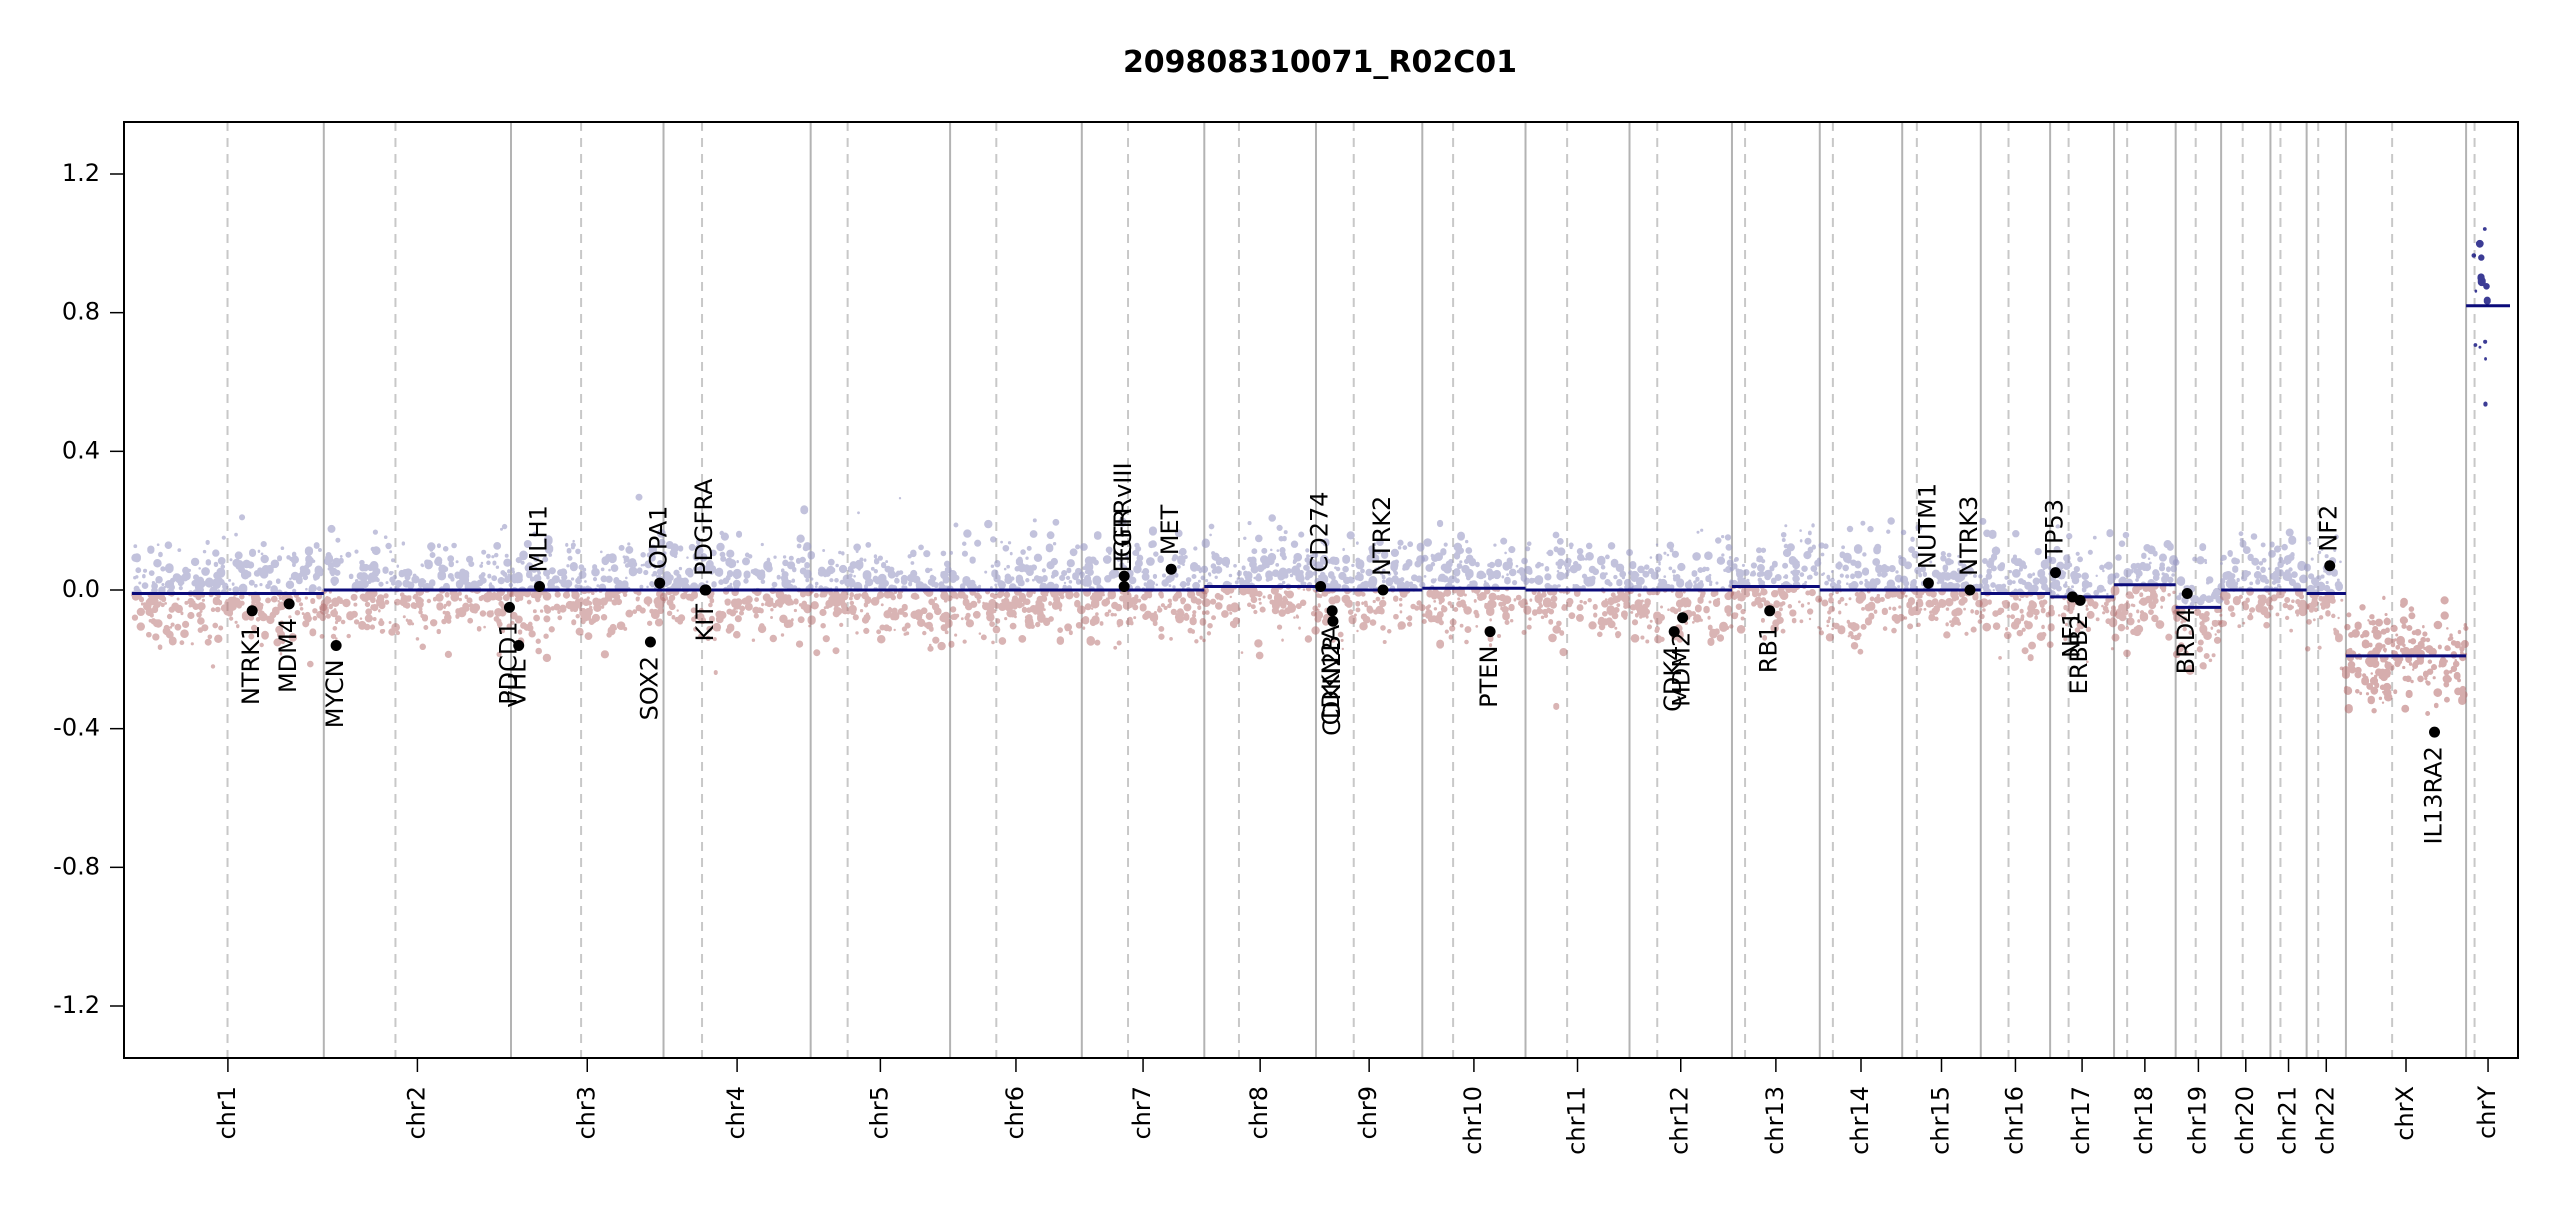 The height and width of the screenshot is (1205, 2550). I want to click on x-tick-label-chr20: chr20, so click(2245, 1120).